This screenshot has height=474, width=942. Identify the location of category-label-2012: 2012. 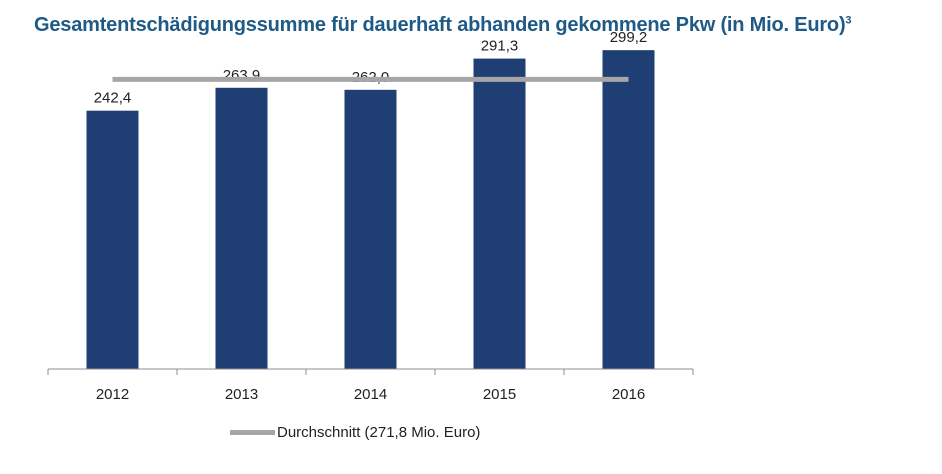
(112, 394).